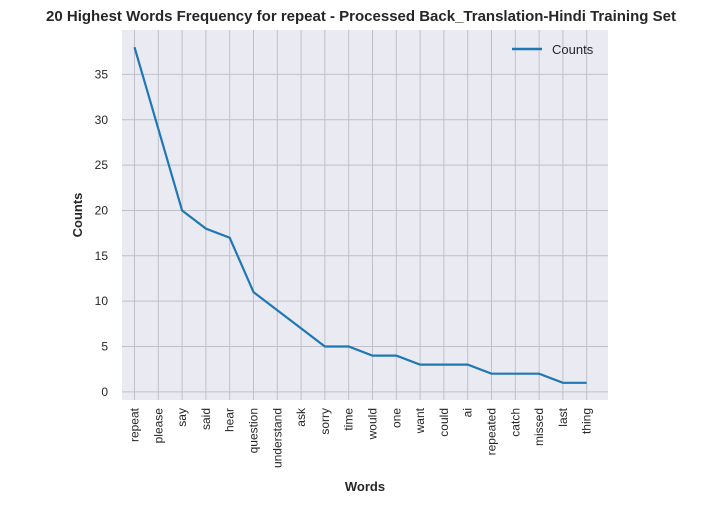 This screenshot has width=720, height=509. Describe the element at coordinates (182, 417) in the screenshot. I see `x-tick-label: say` at that location.